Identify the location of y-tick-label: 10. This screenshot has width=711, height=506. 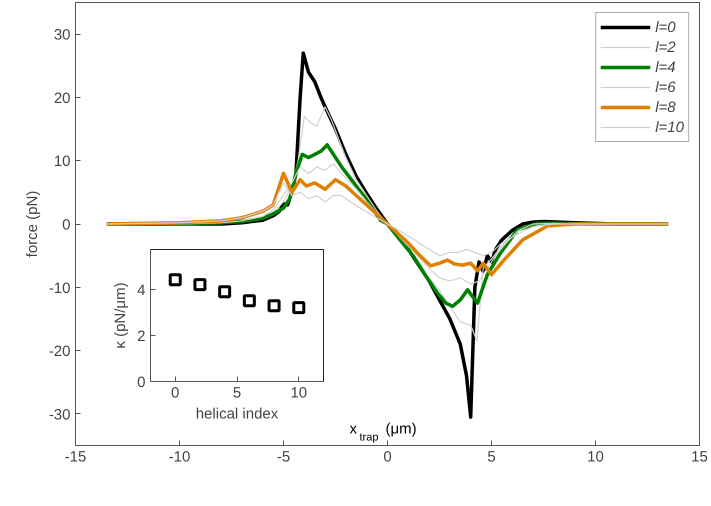
(62, 161).